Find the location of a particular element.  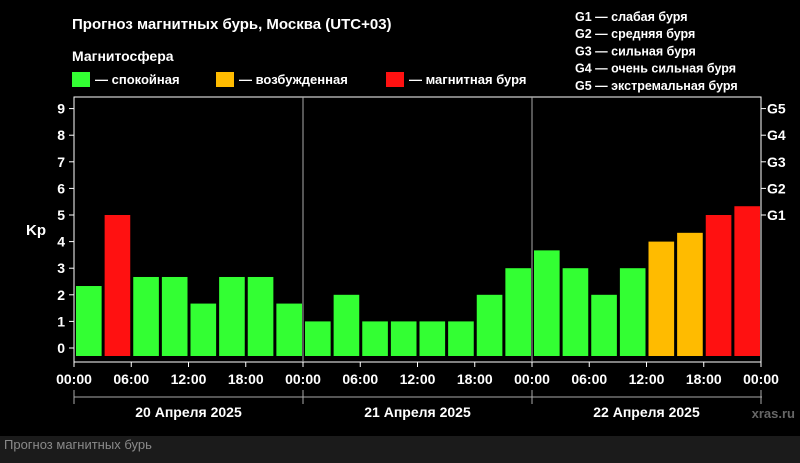

x-tick-label-6: 12:00 is located at coordinates (418, 379).